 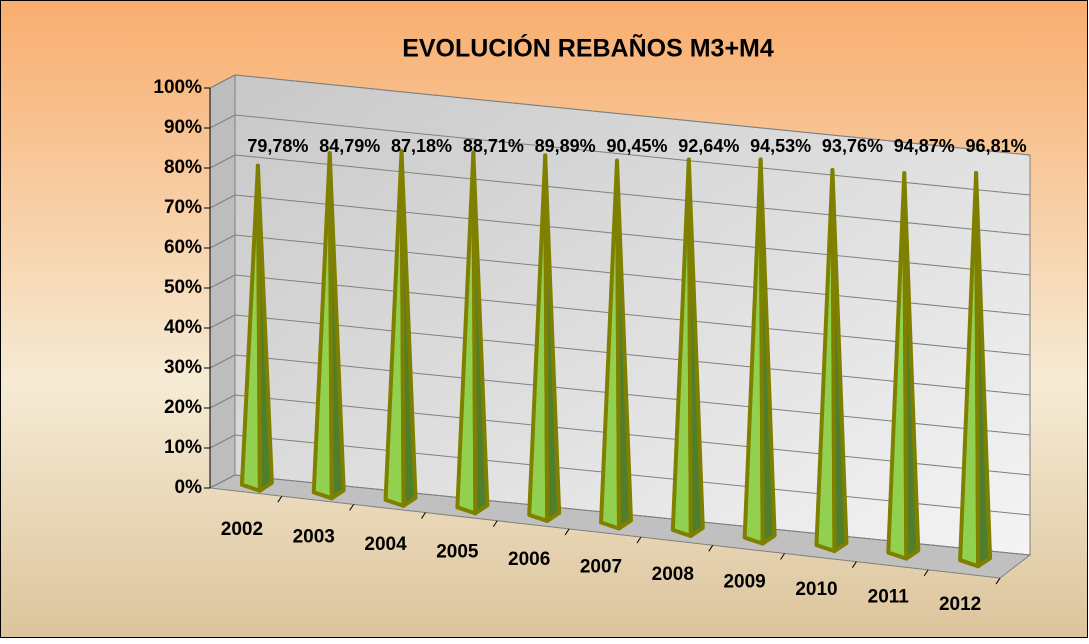 What do you see at coordinates (601, 566) in the screenshot?
I see `x-tick-label: 2007` at bounding box center [601, 566].